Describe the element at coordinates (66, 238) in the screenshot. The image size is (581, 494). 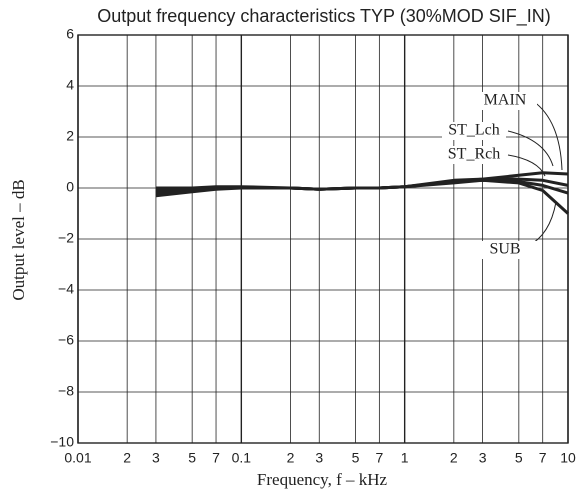
I see `y-tick-label: −2` at that location.